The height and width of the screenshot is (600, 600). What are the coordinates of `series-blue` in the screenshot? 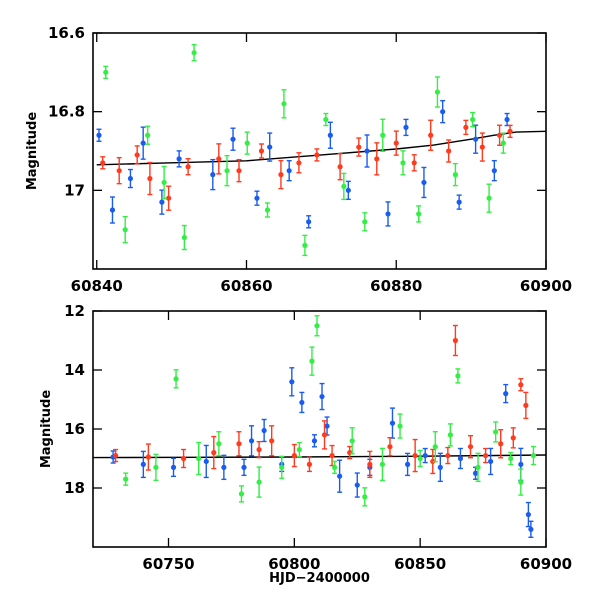 It's located at (303, 164).